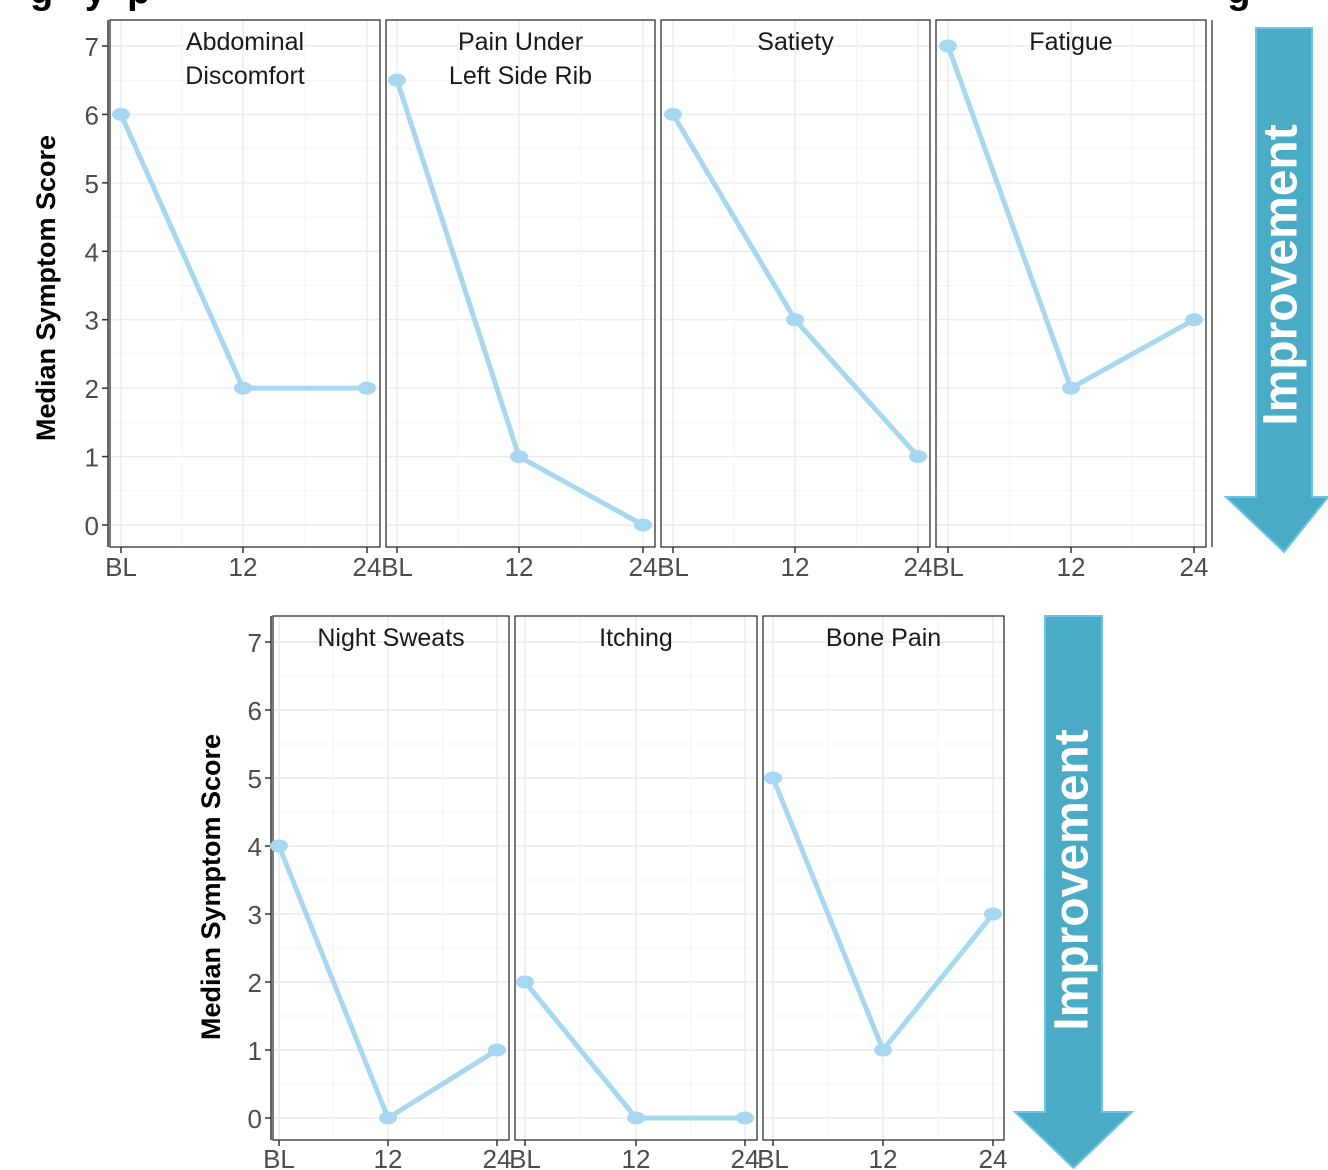 This screenshot has height=1170, width=1328. What do you see at coordinates (640, 6) in the screenshot?
I see `figure-title-fragment: g y p g` at bounding box center [640, 6].